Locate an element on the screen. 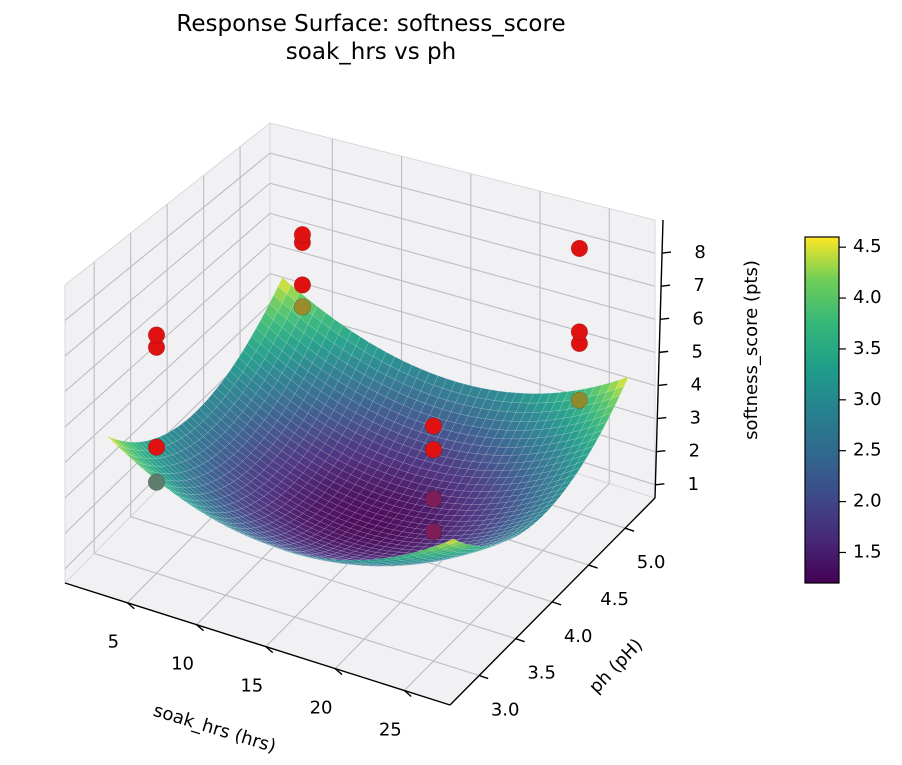 This screenshot has height=765, width=902. y-tick-label: 4.0 is located at coordinates (578, 636).